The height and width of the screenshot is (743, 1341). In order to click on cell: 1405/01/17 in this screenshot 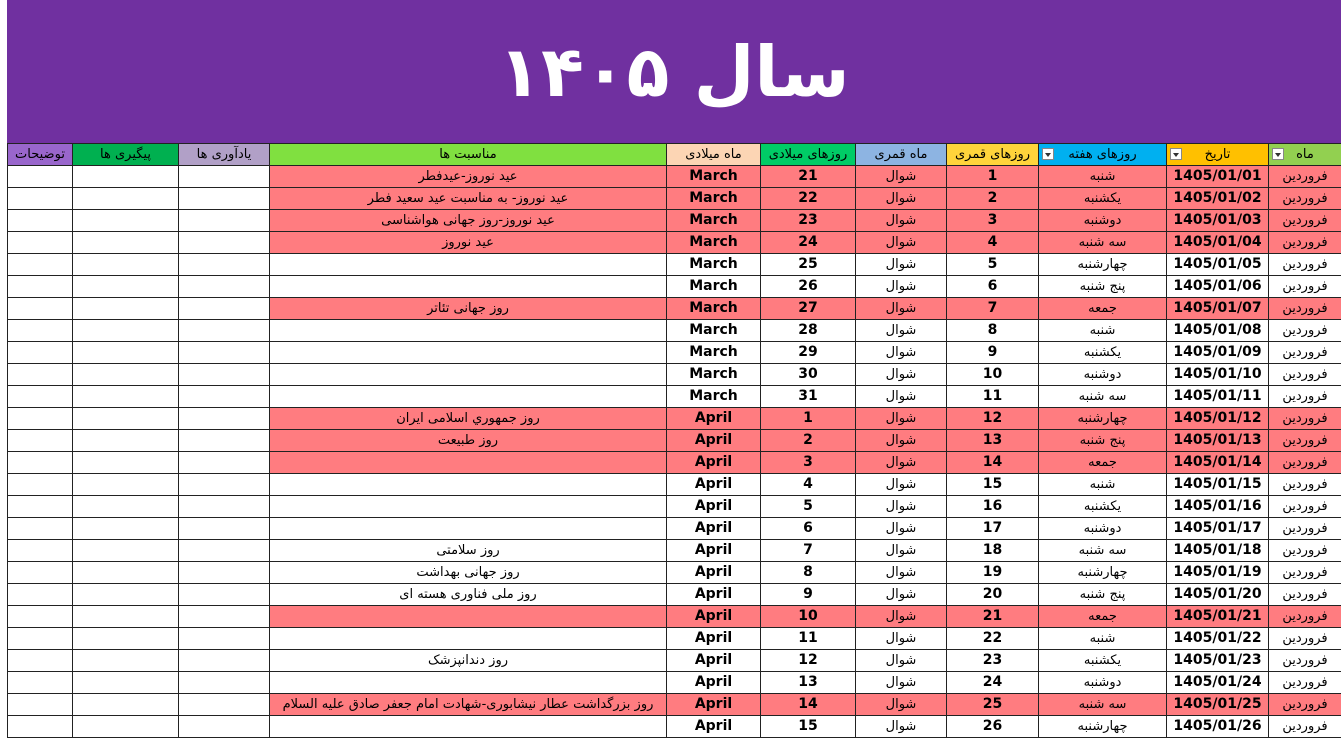, I will do `click(1217, 528)`.